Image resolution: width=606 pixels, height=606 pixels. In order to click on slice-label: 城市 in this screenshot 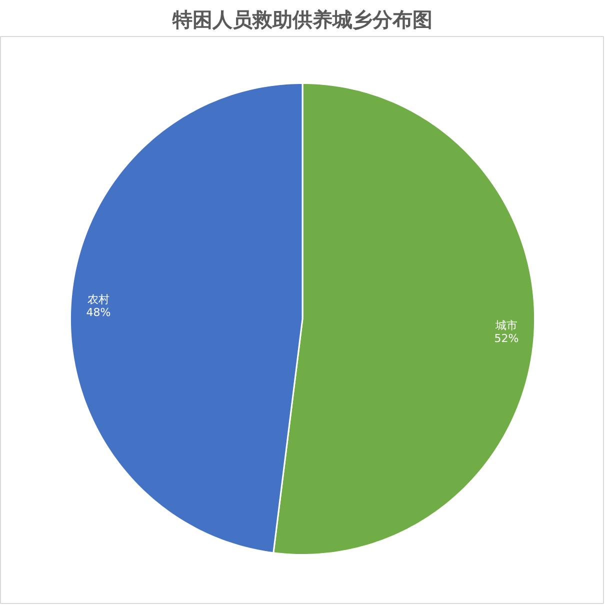, I will do `click(506, 325)`.